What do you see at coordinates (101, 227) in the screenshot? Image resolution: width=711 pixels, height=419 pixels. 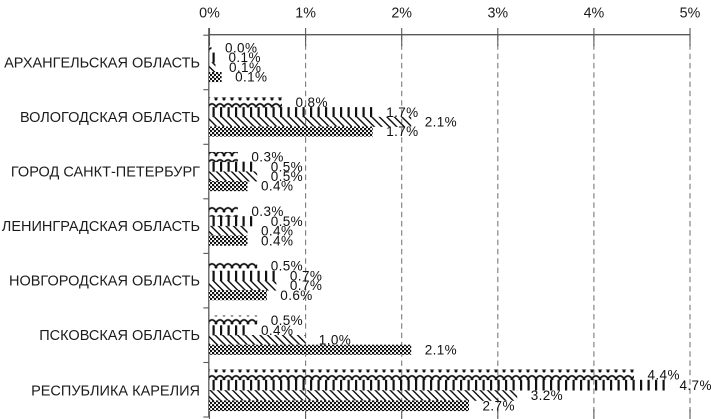 I see `svg-text: ЛЕНИНГРАДСКАЯ ОБЛАСТЬ` at bounding box center [101, 227].